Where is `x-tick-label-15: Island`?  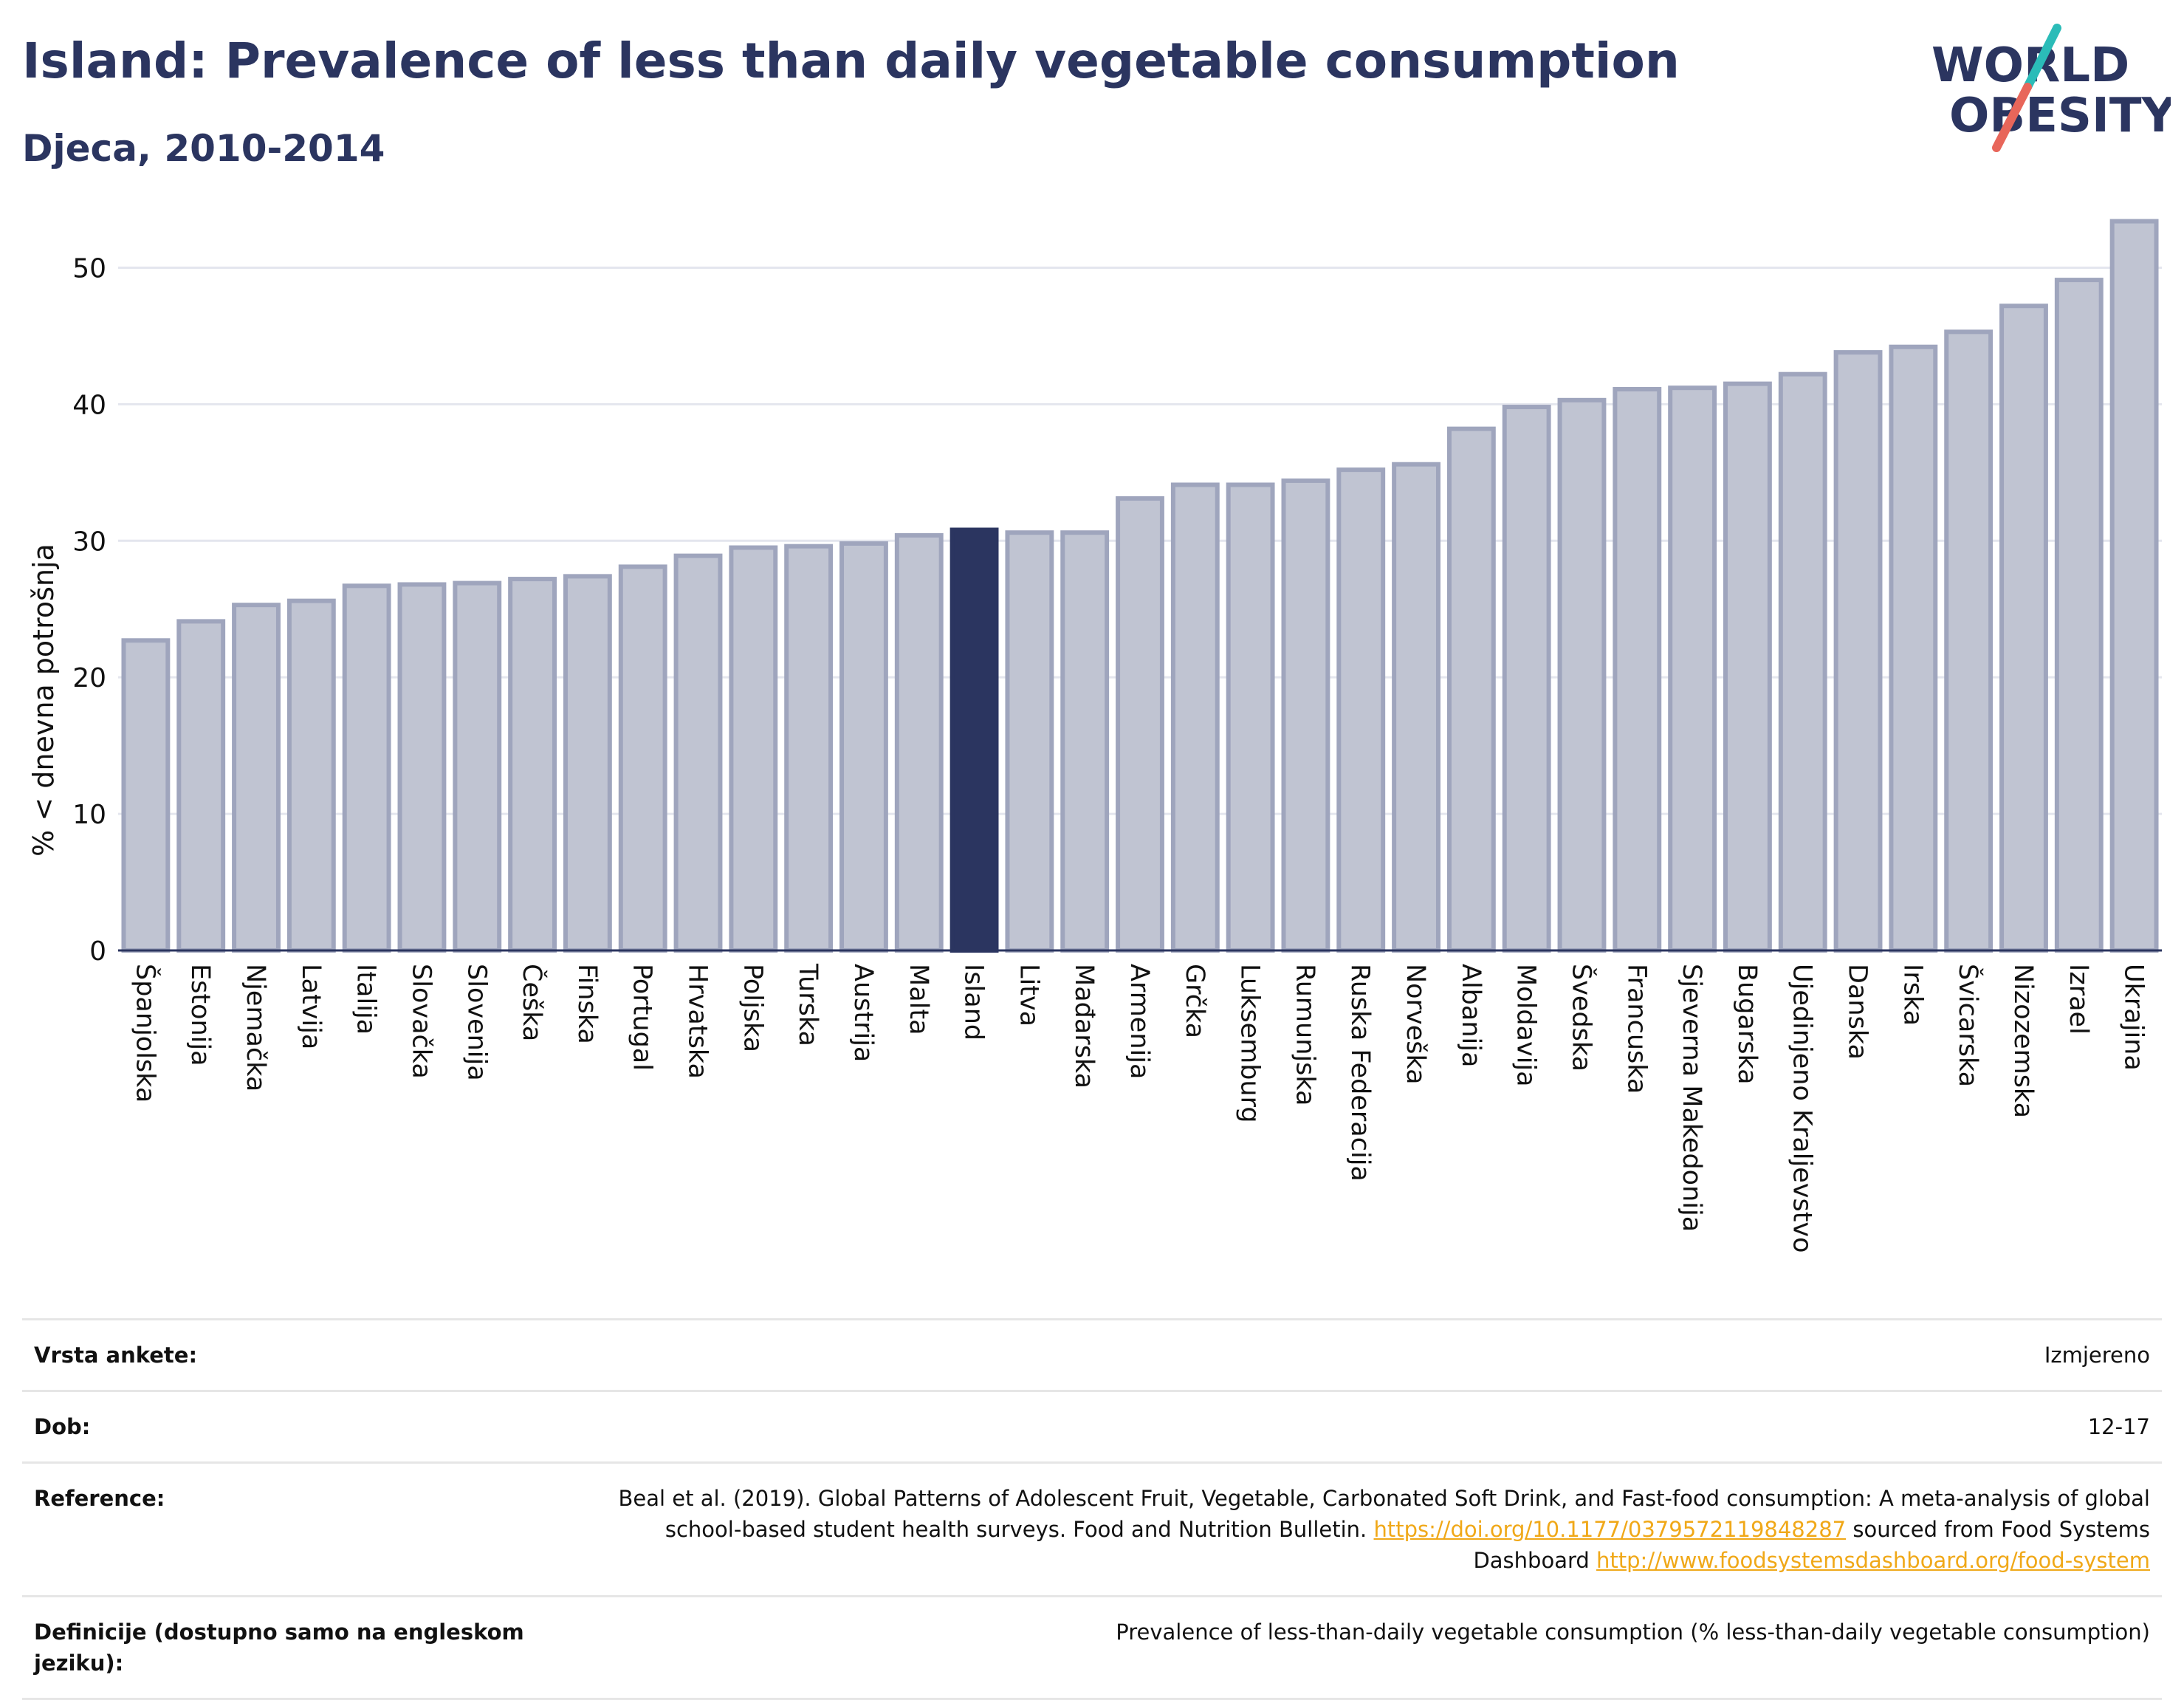 x-tick-label-15: Island is located at coordinates (974, 1003).